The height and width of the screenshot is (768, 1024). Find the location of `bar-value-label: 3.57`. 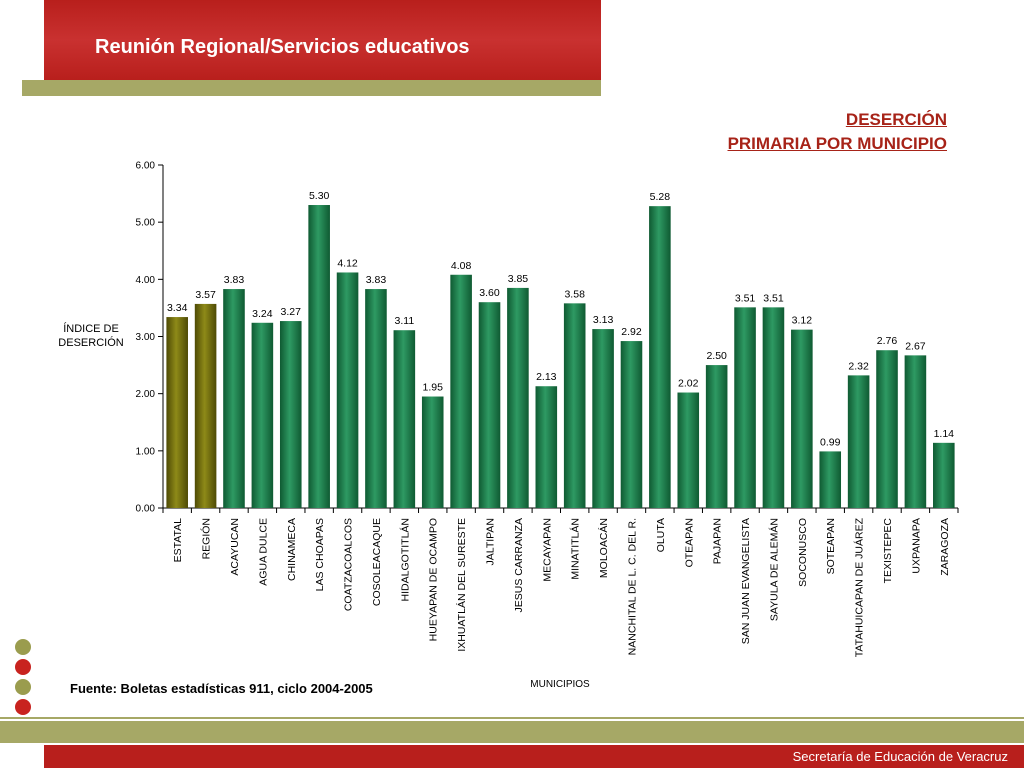

bar-value-label: 3.57 is located at coordinates (205, 295).